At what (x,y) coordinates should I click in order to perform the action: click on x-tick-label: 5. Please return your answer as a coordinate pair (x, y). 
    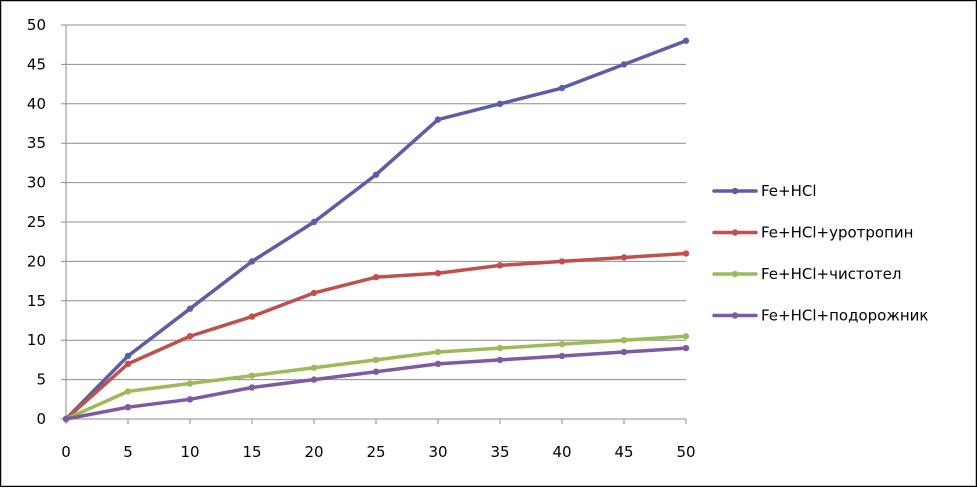
    Looking at the image, I should click on (128, 452).